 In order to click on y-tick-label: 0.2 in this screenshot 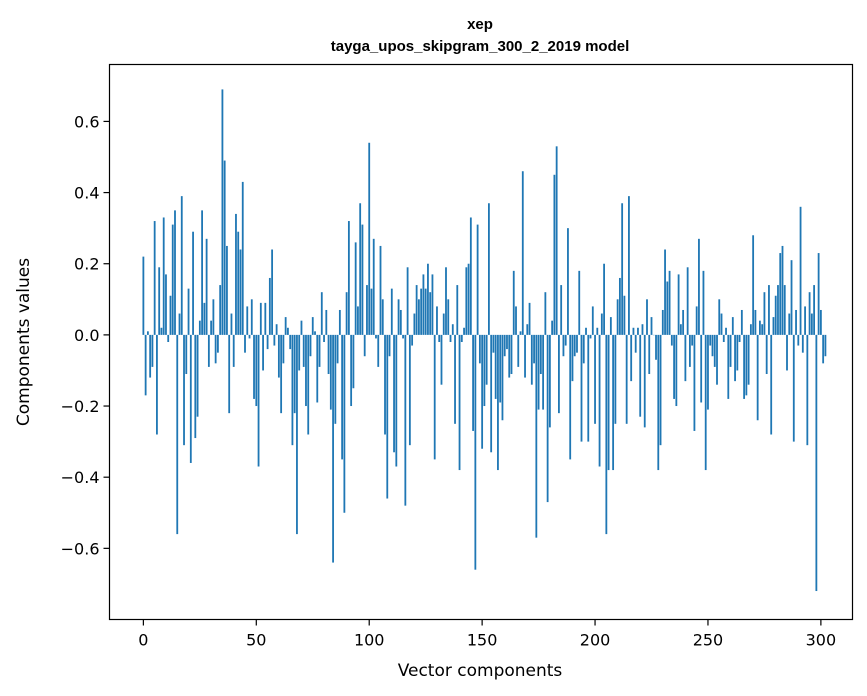, I will do `click(86, 264)`.